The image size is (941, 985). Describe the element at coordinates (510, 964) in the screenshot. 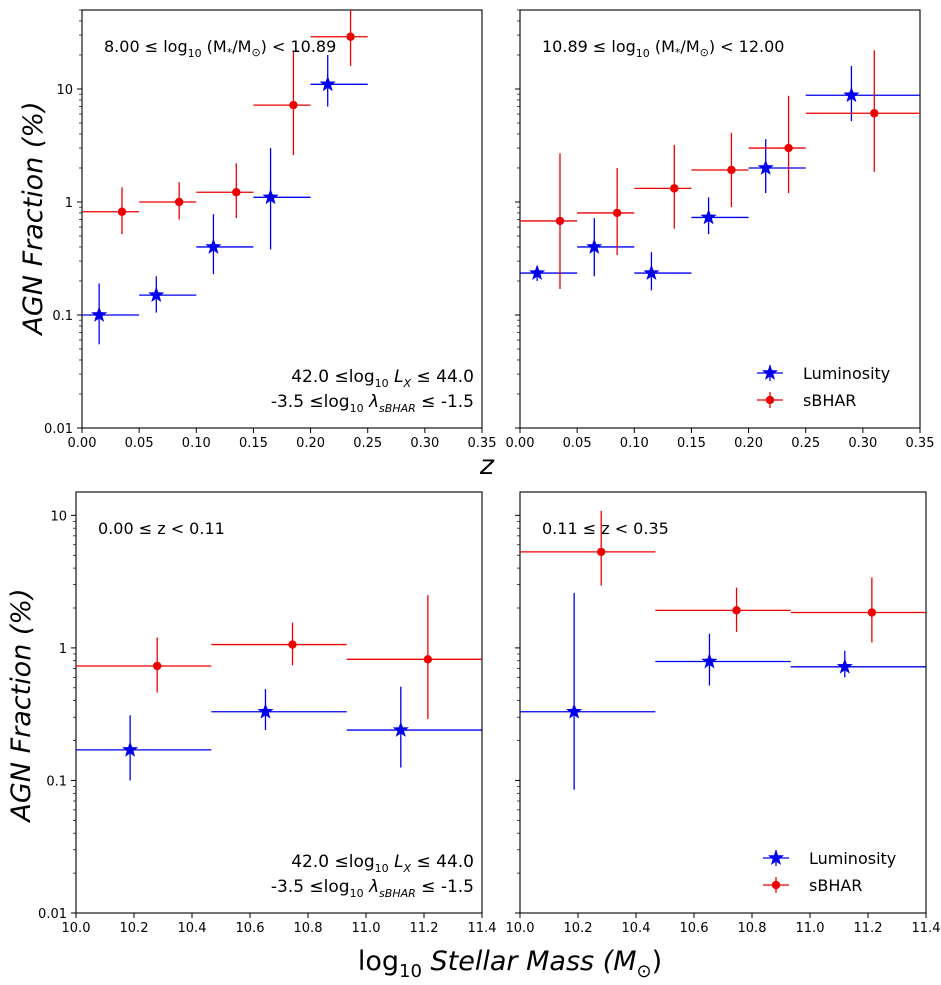

I see `xlabel-stellar-mass: log10 Stellar Mass (M⊙)` at that location.